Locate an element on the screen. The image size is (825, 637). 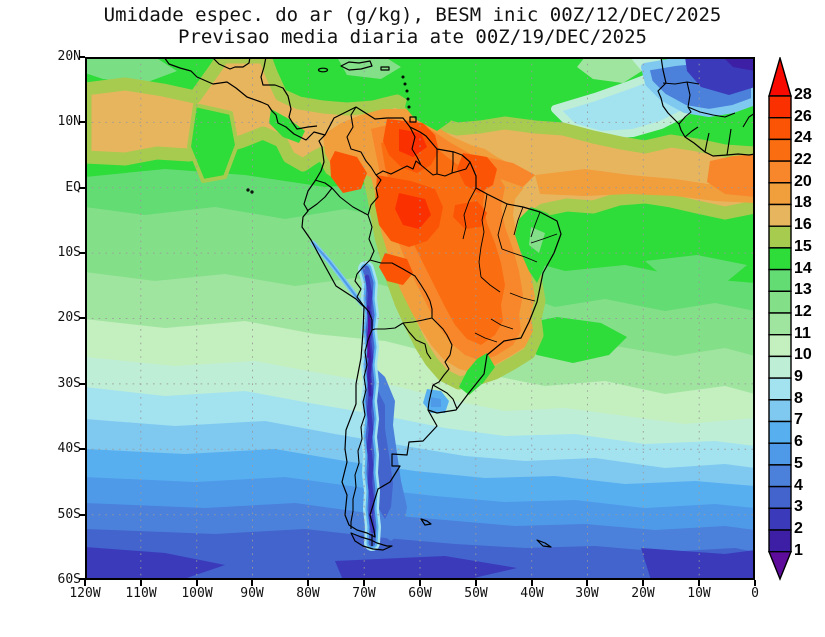
y-tick-label: 10N is located at coordinates (69, 121).